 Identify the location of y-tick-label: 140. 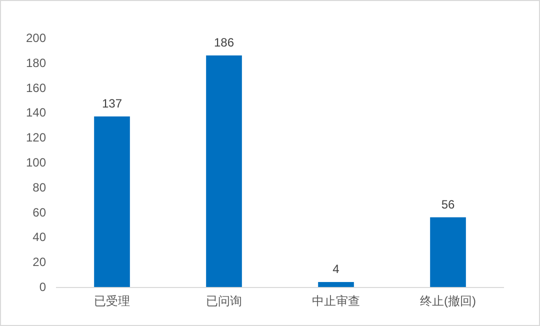
(36, 113).